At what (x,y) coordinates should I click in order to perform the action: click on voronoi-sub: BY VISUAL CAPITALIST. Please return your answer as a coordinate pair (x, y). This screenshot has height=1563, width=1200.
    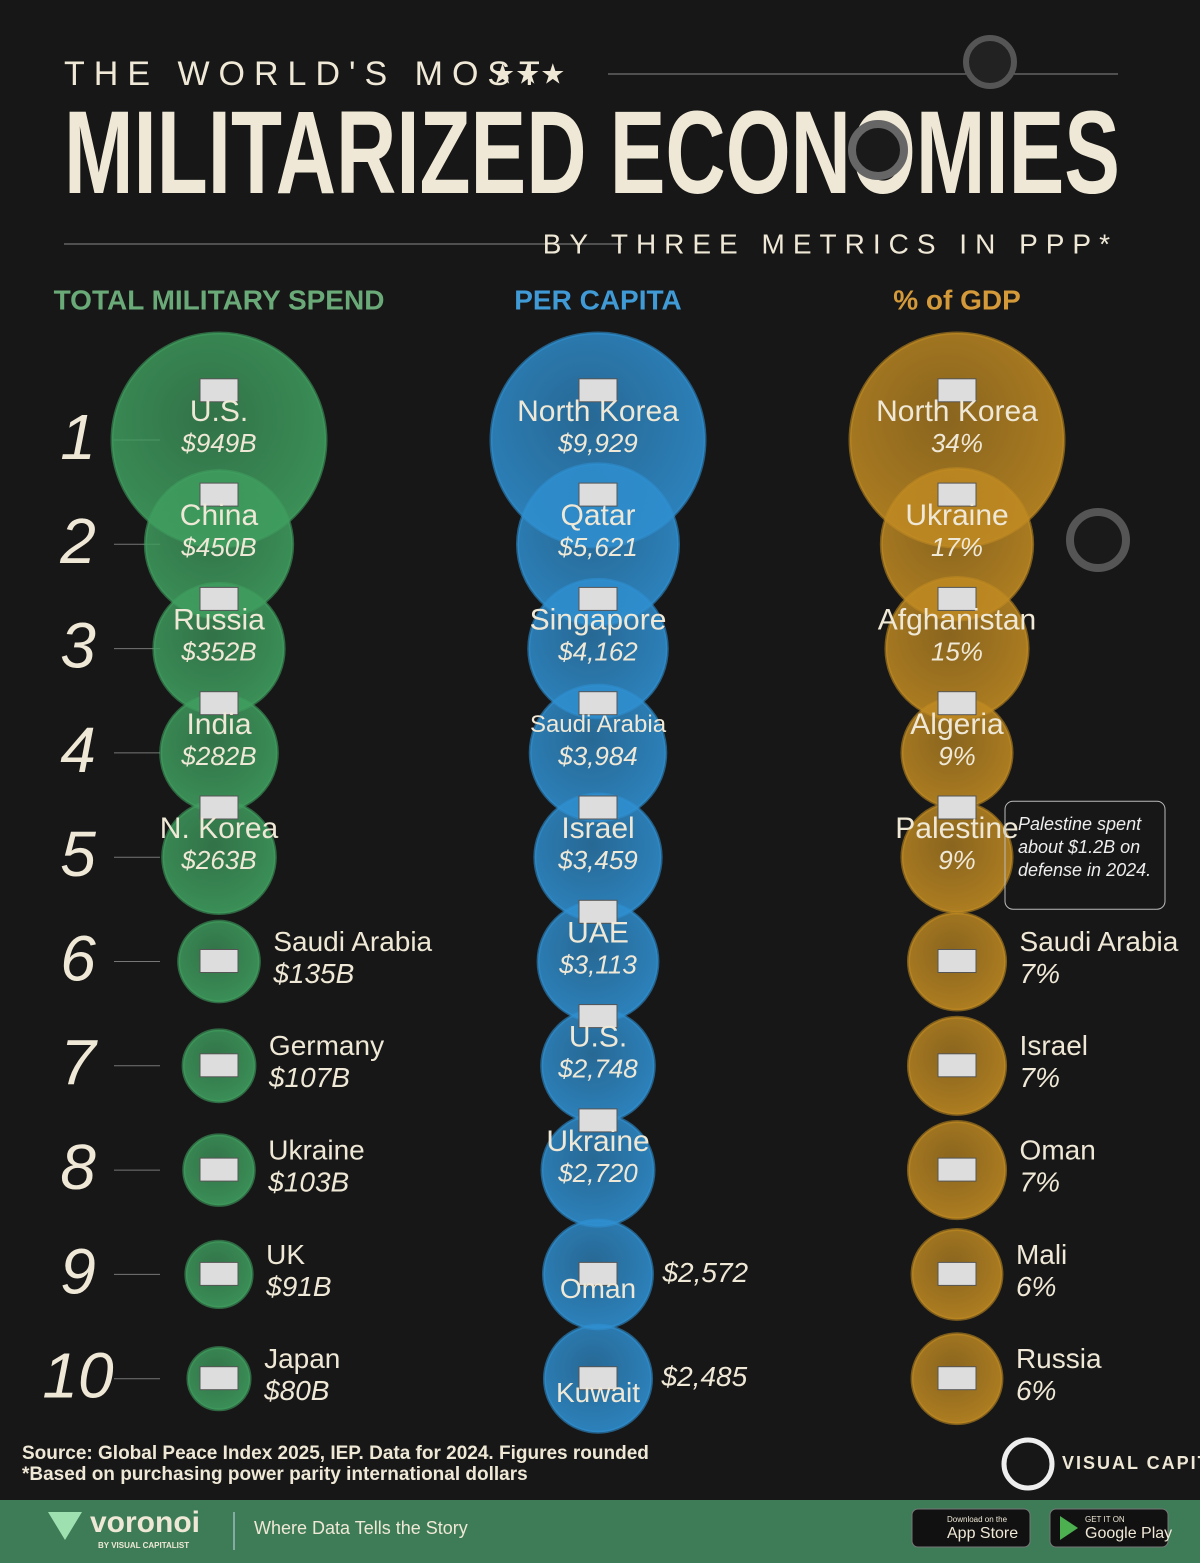
    Looking at the image, I should click on (143, 1545).